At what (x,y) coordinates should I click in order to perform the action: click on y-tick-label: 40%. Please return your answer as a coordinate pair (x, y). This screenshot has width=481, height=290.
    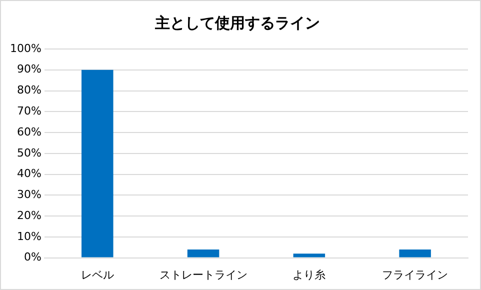
    Looking at the image, I should click on (29, 173).